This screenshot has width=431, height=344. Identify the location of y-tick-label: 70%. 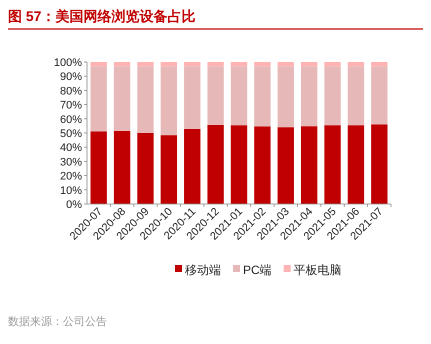
(71, 106).